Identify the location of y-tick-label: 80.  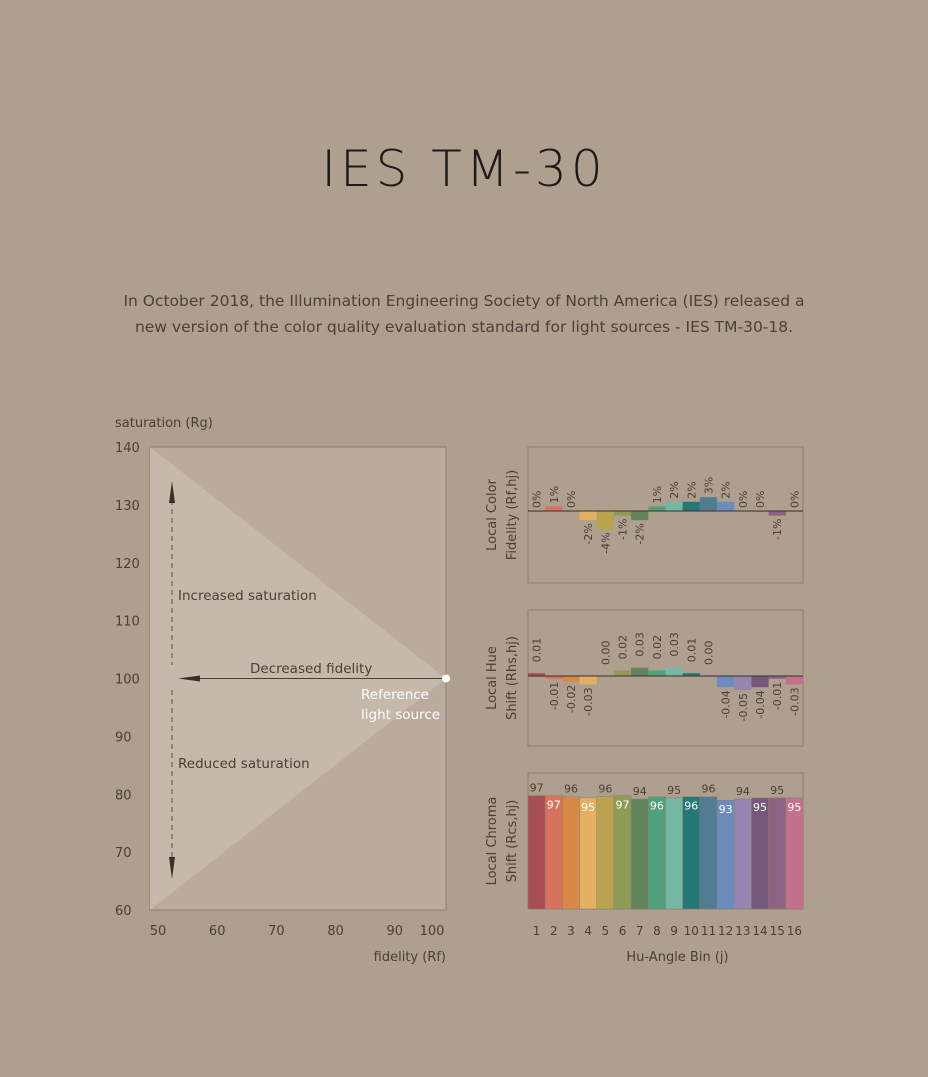
(123, 795).